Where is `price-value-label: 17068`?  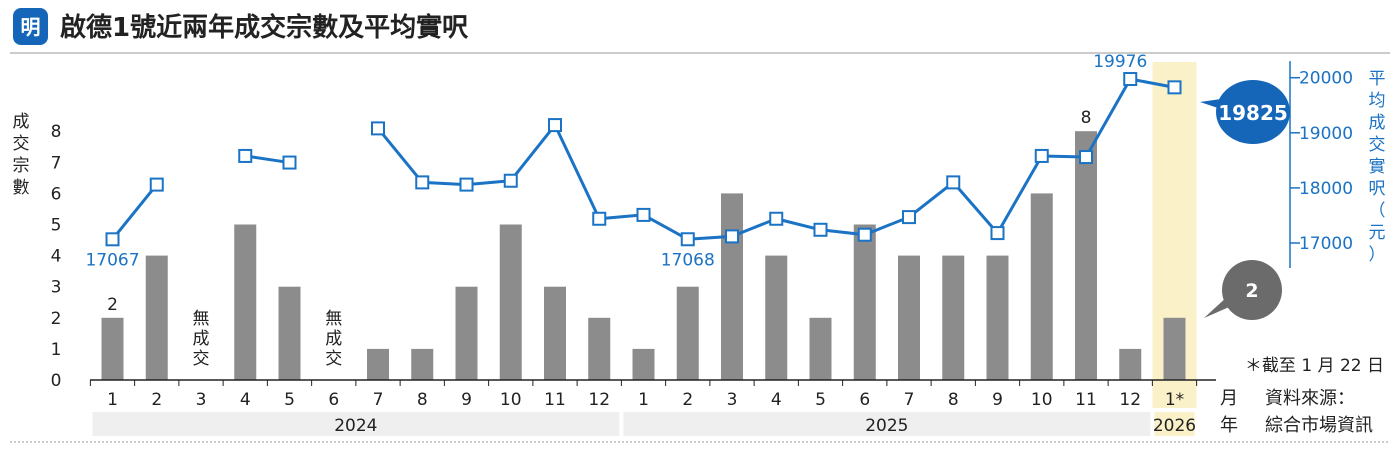
price-value-label: 17068 is located at coordinates (688, 260).